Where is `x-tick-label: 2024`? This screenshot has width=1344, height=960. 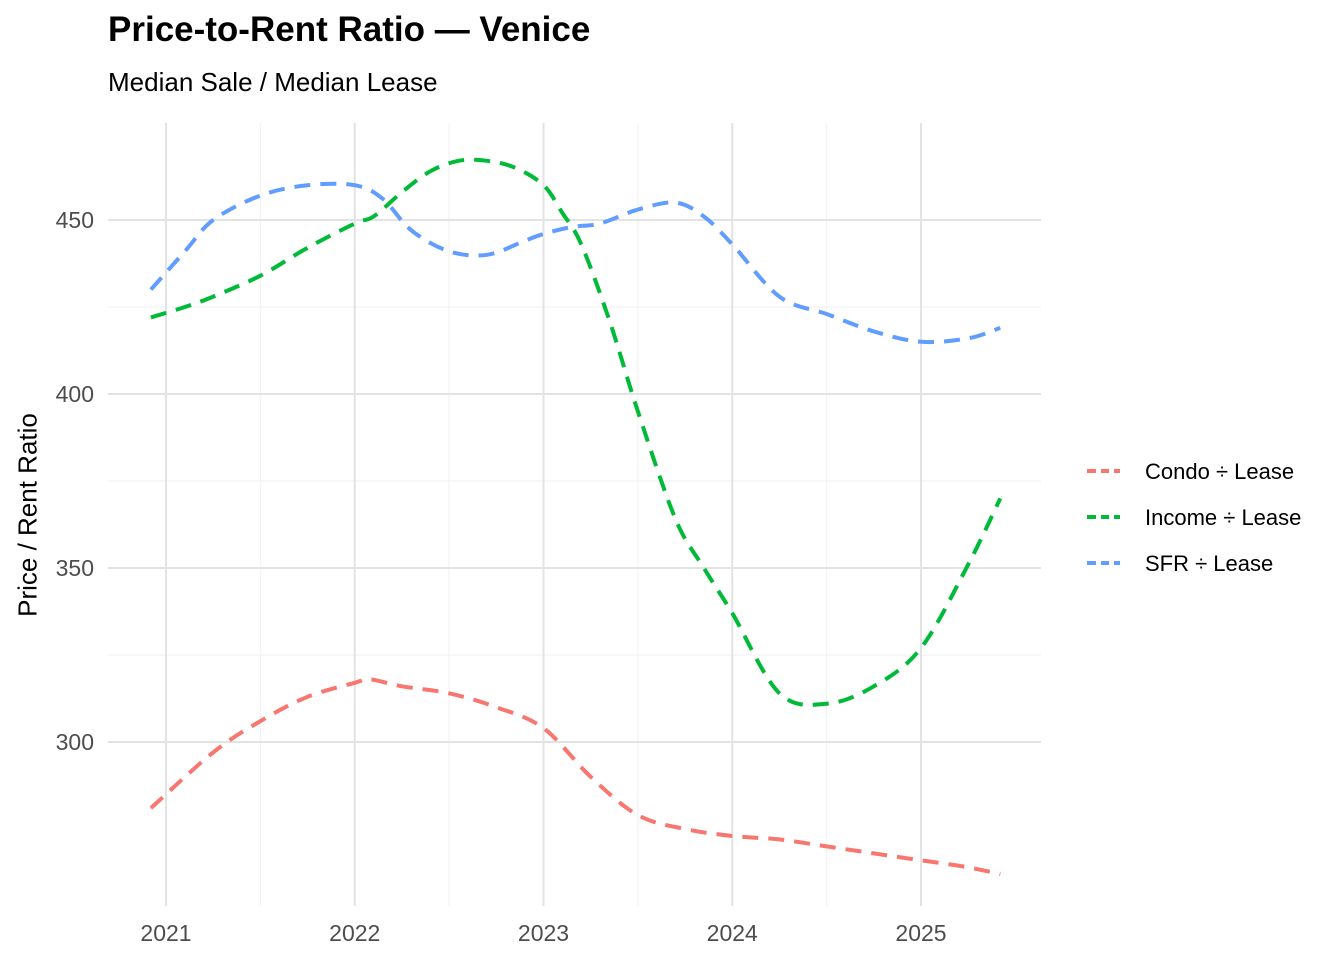 x-tick-label: 2024 is located at coordinates (732, 933).